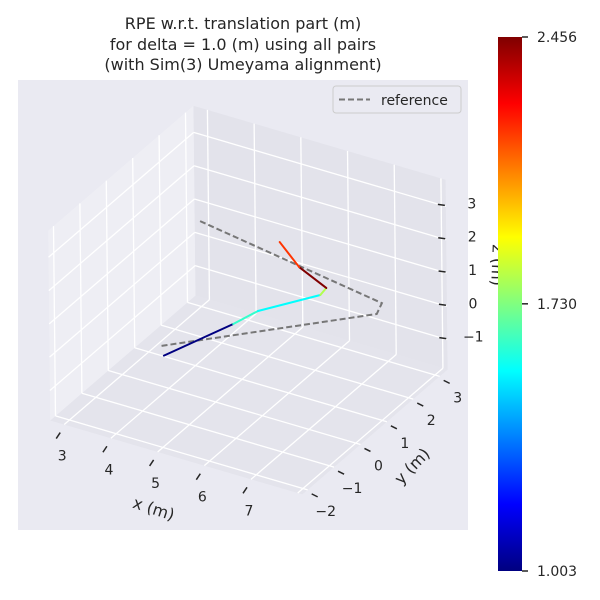 The image size is (600, 600). What do you see at coordinates (352, 489) in the screenshot?
I see `y-tick-label: −1` at bounding box center [352, 489].